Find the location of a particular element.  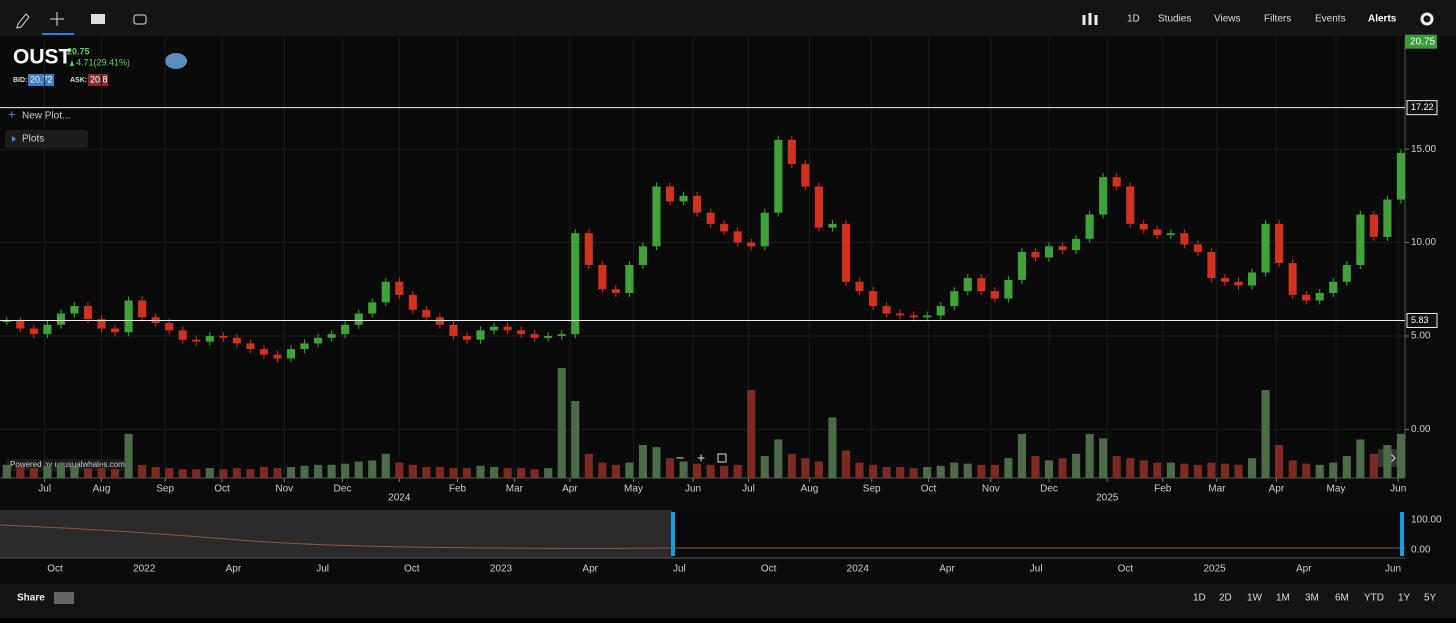

x-tick-label: 2024 is located at coordinates (399, 498).